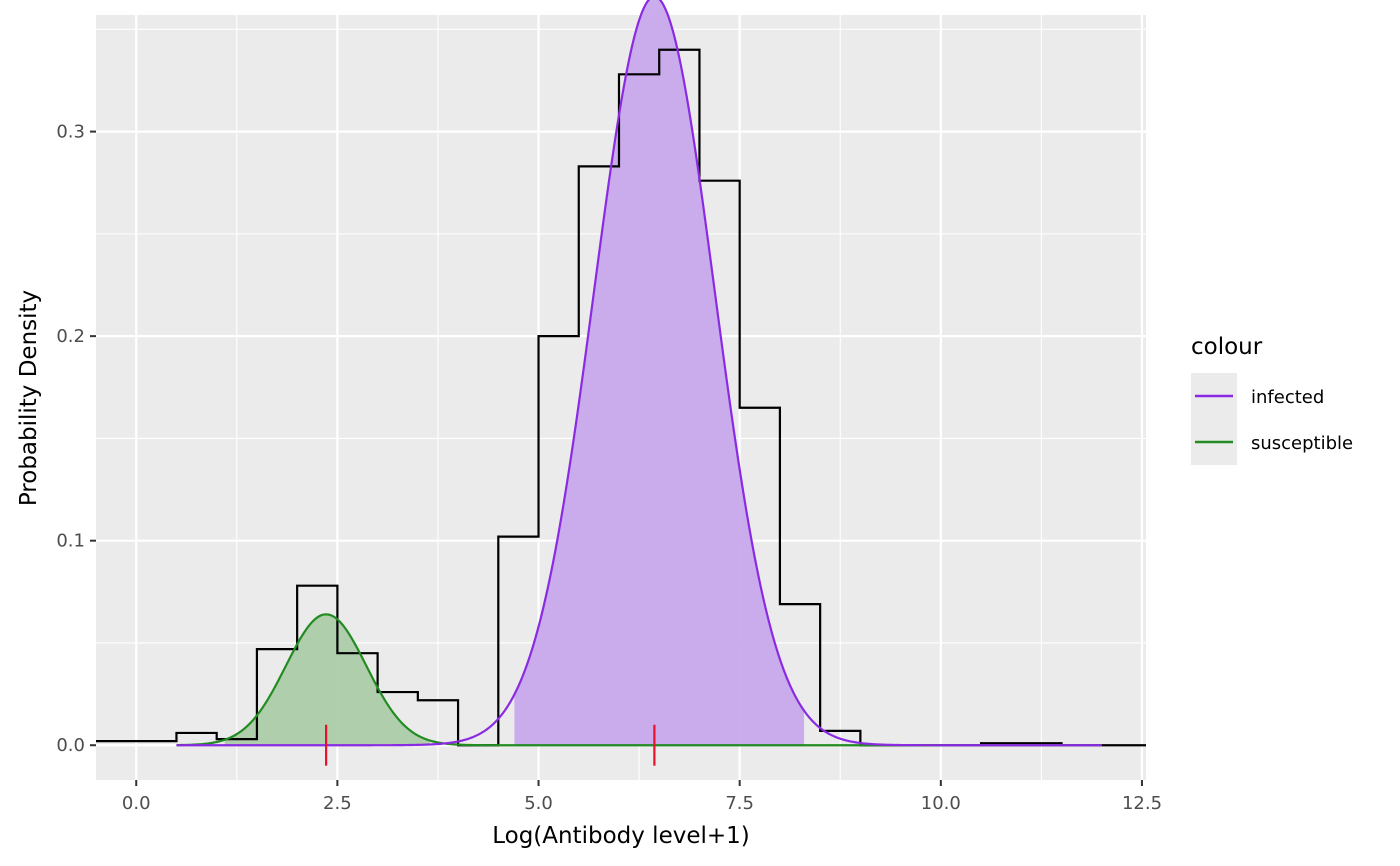 The height and width of the screenshot is (866, 1400). Describe the element at coordinates (739, 803) in the screenshot. I see `x-tick-label: 7.5` at that location.